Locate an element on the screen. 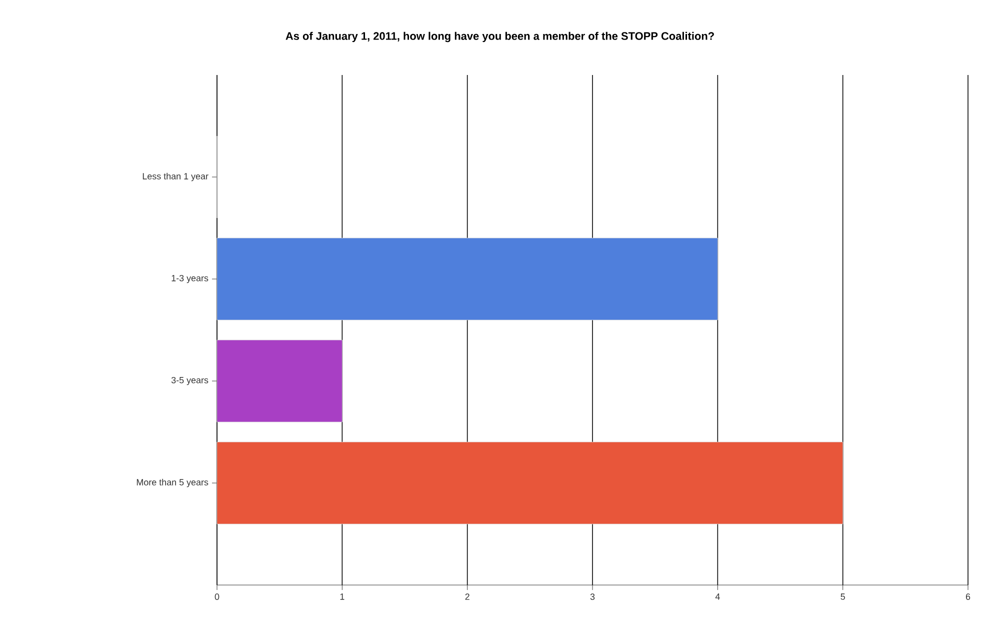  y-tick-label: 1-3 years is located at coordinates (190, 279).